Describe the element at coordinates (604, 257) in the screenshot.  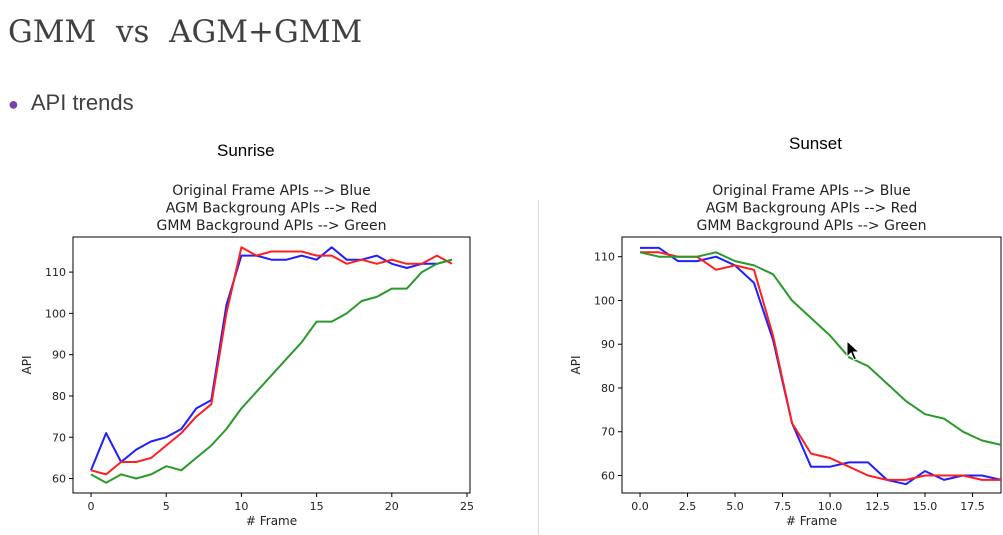
I see `sunset-y-tick-label: 110` at that location.